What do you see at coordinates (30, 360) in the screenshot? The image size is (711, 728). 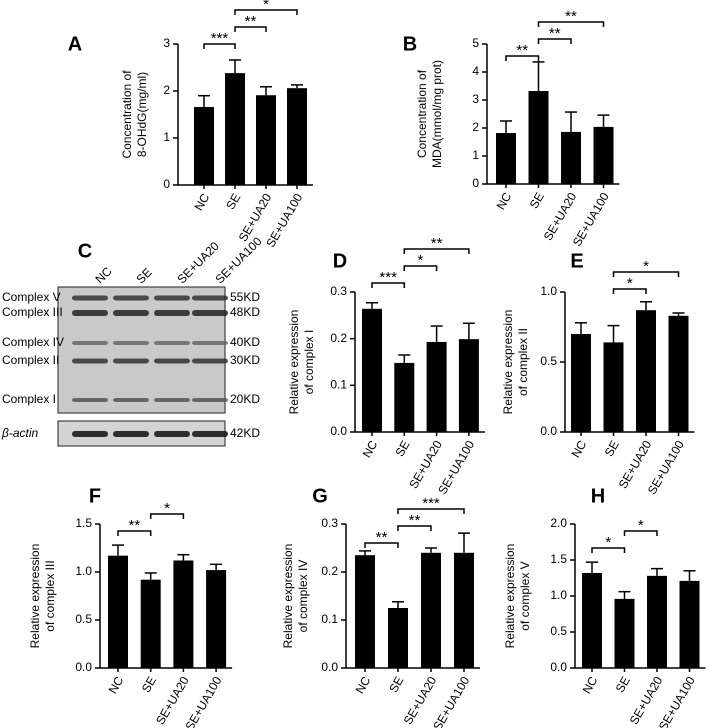 I see `band-label: Complex II` at bounding box center [30, 360].